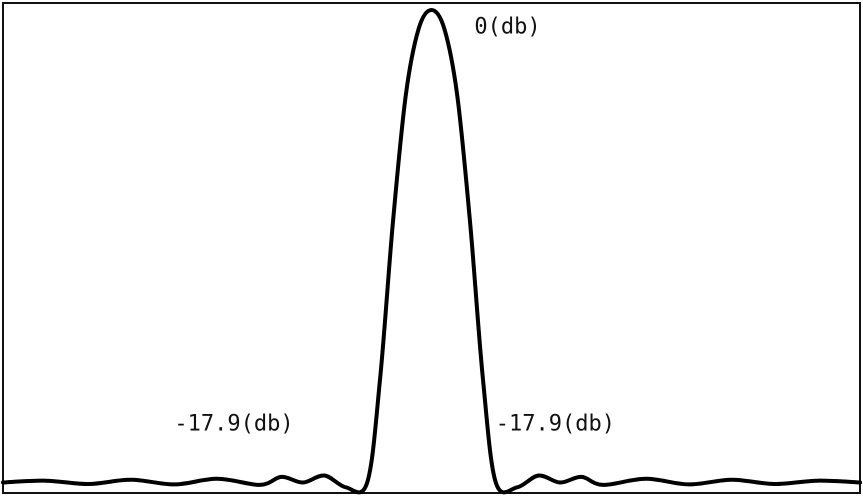 This screenshot has height=496, width=863. I want to click on annotation-label-0: 0(db), so click(507, 27).